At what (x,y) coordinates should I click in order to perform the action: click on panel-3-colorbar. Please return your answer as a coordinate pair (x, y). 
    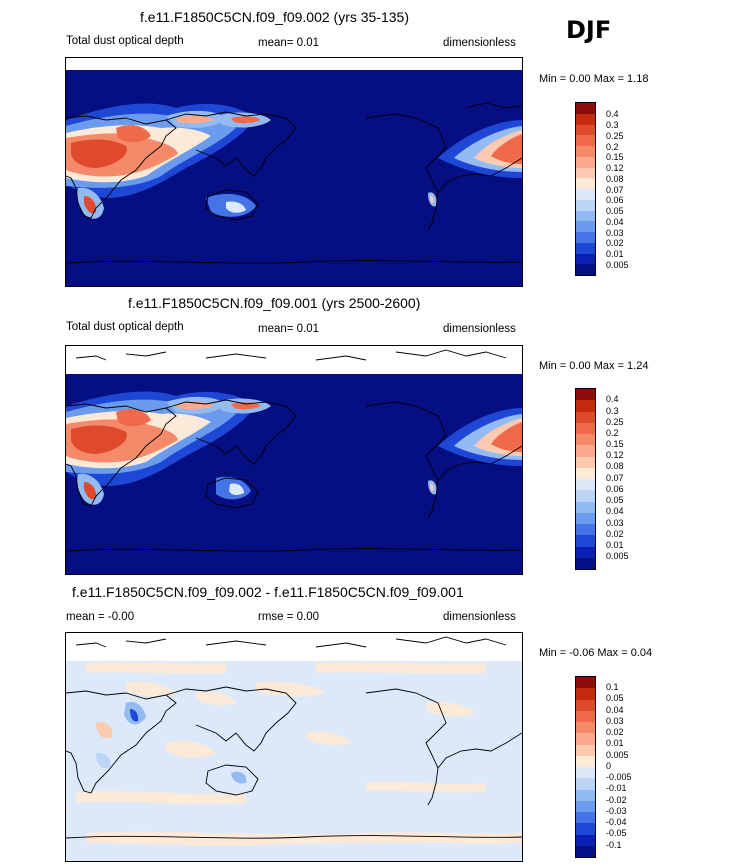
    Looking at the image, I should click on (585, 767).